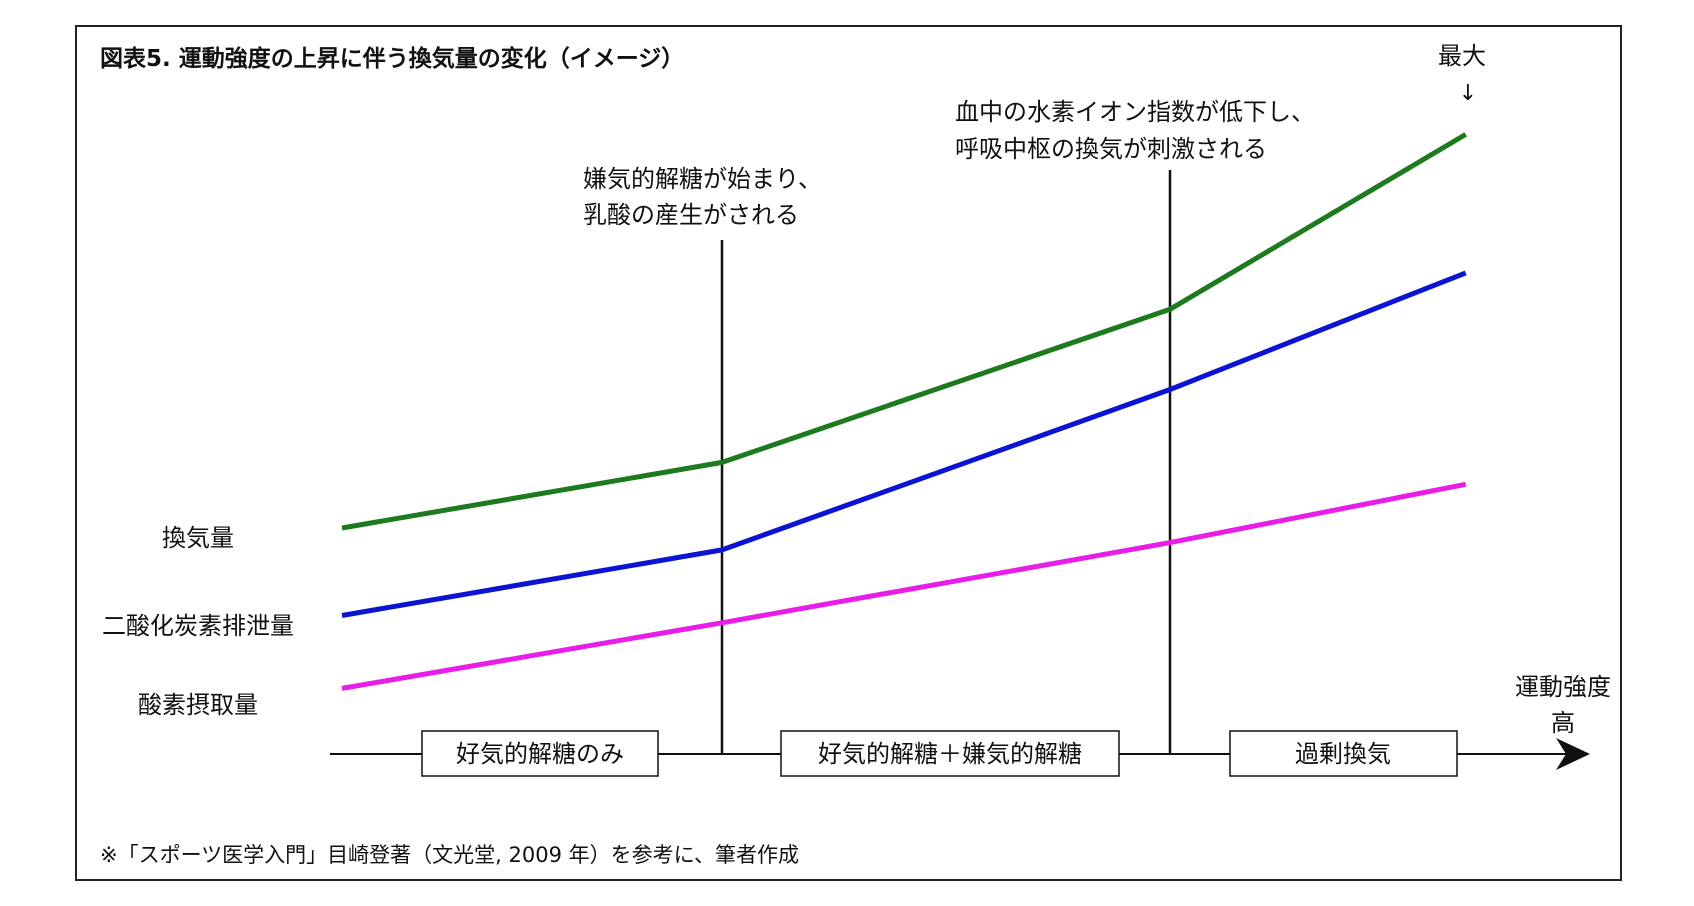 The image size is (1694, 906). Describe the element at coordinates (1135, 112) in the screenshot. I see `annotation-2-line1: 血中の水素イオン指数が低下し、` at that location.